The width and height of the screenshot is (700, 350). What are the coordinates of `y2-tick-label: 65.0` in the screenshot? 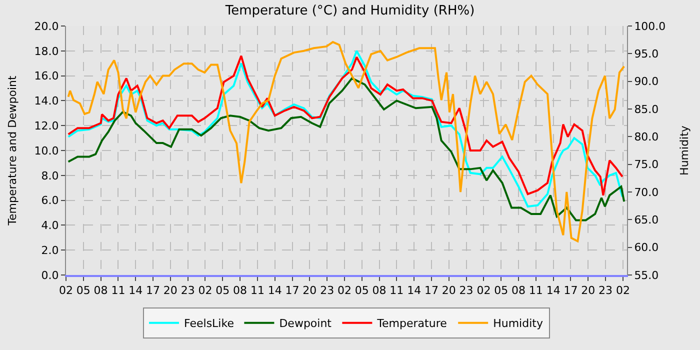 It's located at (646, 220).